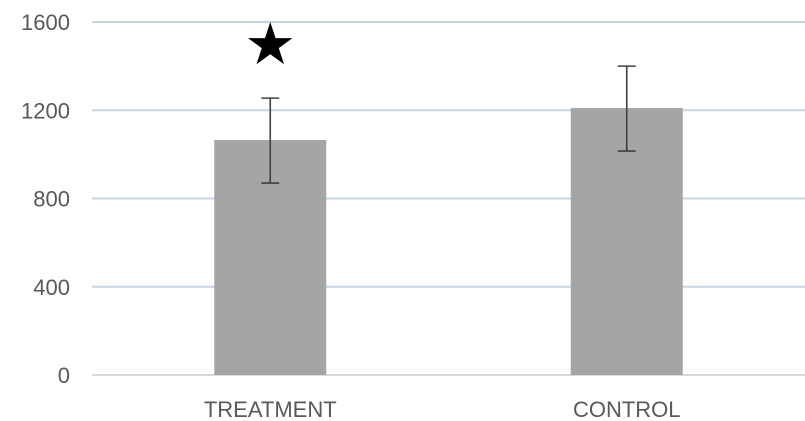  What do you see at coordinates (442, 409) in the screenshot?
I see `x-axis-category-labels: TREATMENT CONTROL` at bounding box center [442, 409].